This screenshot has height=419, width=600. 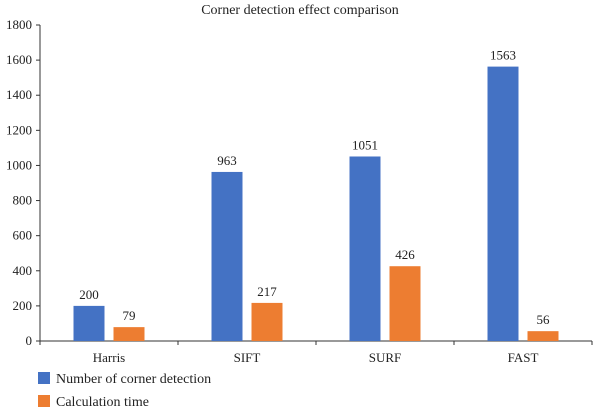 What do you see at coordinates (19, 24) in the screenshot?
I see `y-tick-label: 1800` at bounding box center [19, 24].